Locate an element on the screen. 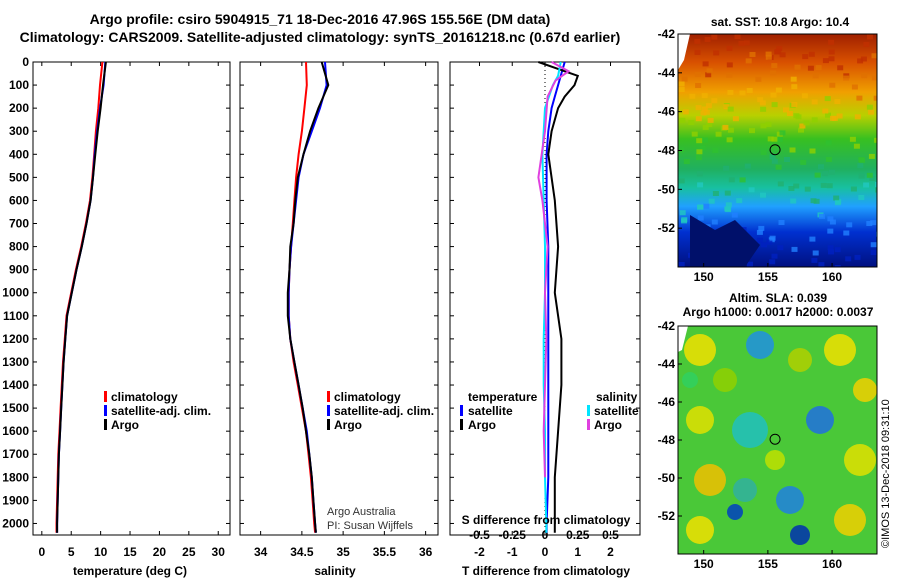 The image size is (900, 580). y-tick-label: 600 is located at coordinates (19, 200).